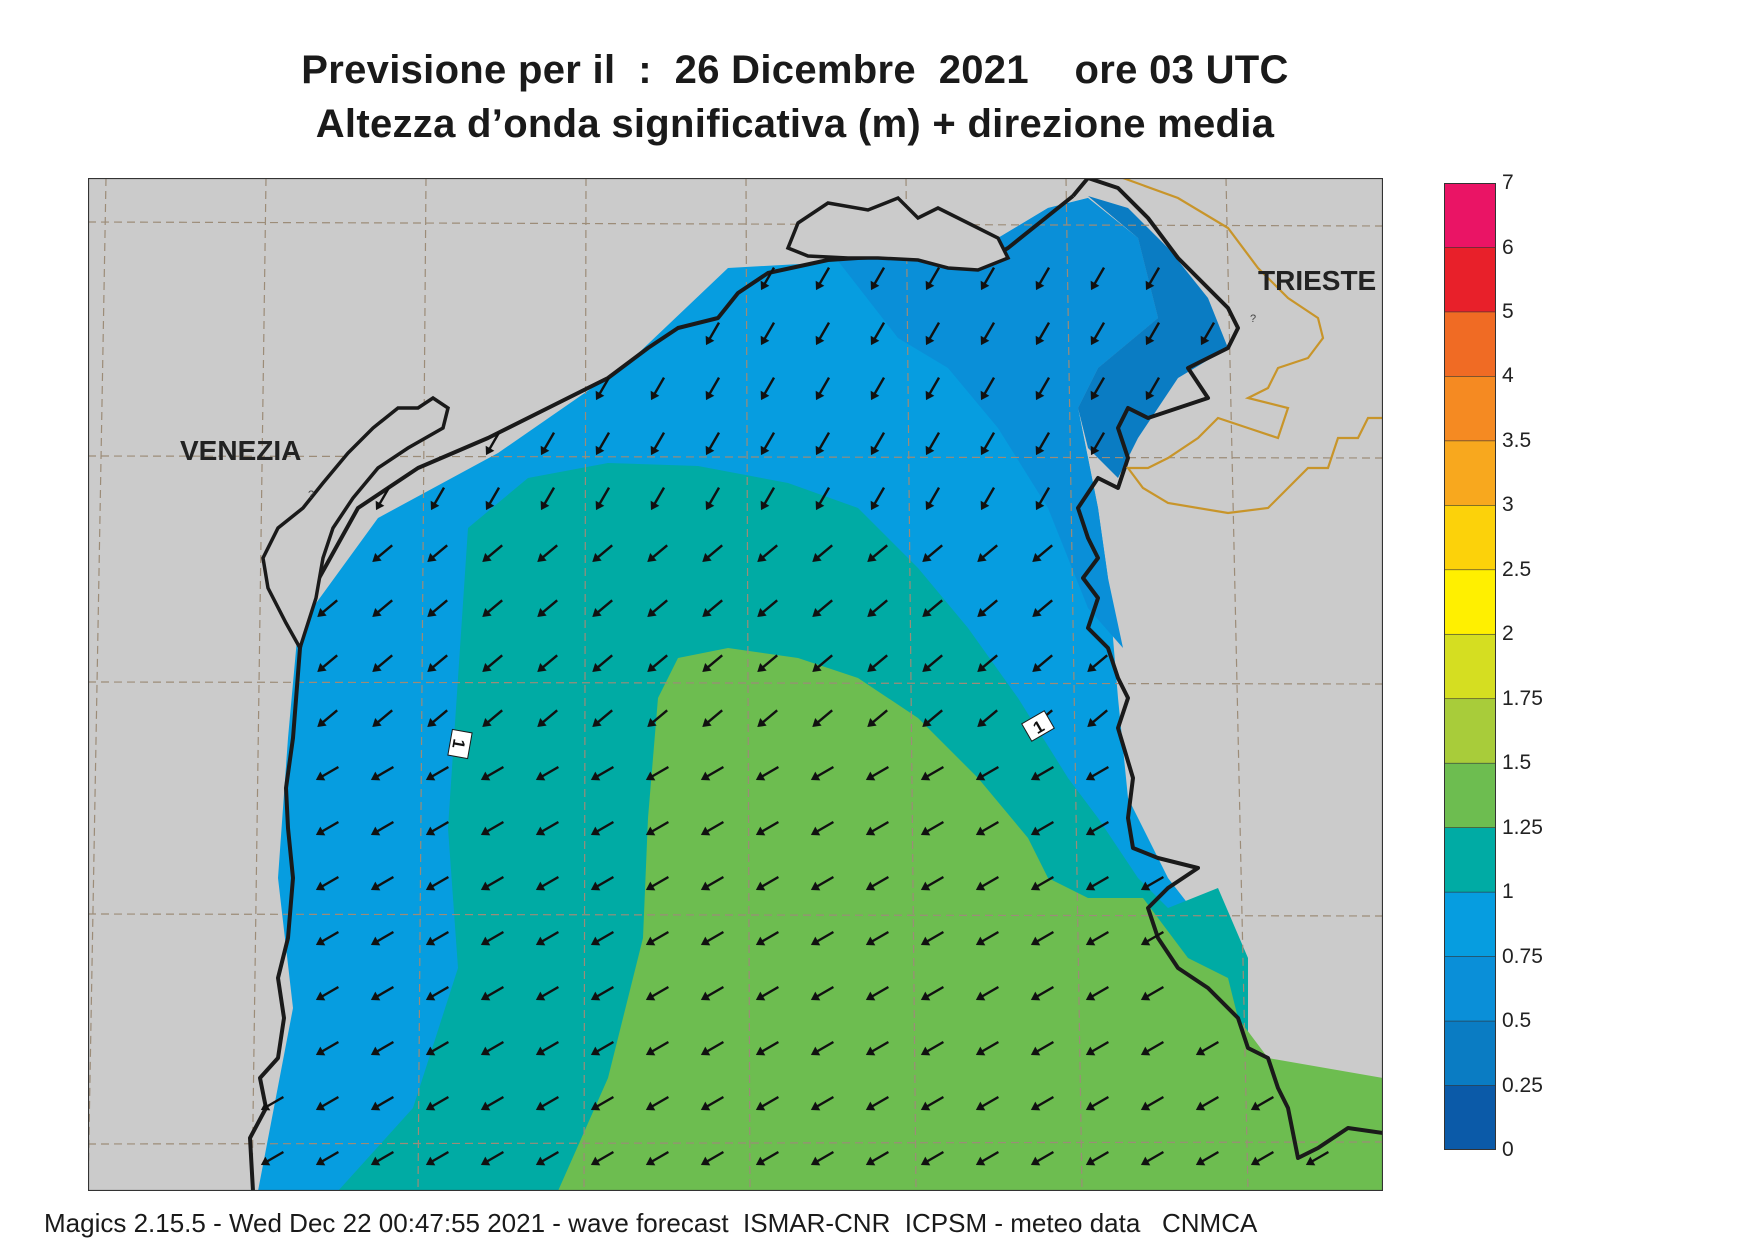  What do you see at coordinates (240, 450) in the screenshot?
I see `city-label-venezia: VENEZIA` at bounding box center [240, 450].